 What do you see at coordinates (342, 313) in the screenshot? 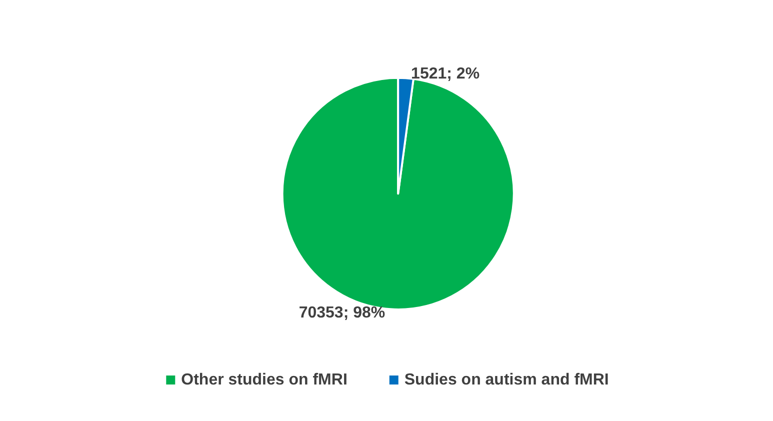
I see `data-label: 70353; 98%` at bounding box center [342, 313].